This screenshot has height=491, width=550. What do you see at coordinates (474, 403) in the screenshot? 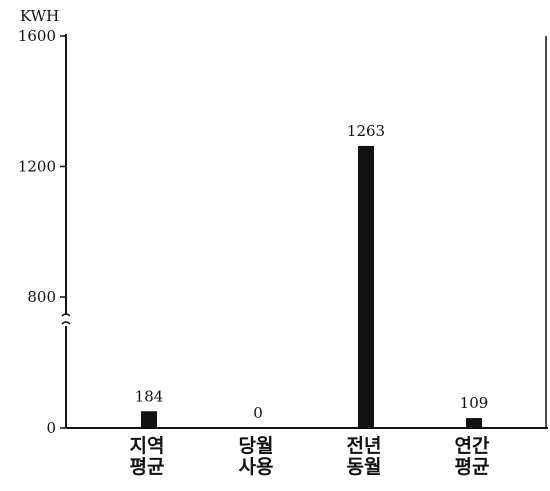
I see `value-label: 109` at bounding box center [474, 403].